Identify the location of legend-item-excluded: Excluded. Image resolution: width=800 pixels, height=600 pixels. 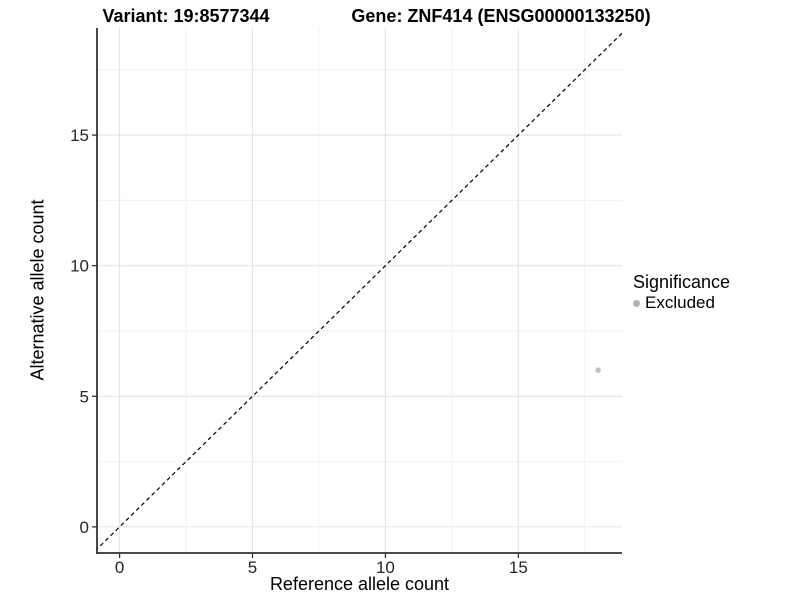
(681, 303).